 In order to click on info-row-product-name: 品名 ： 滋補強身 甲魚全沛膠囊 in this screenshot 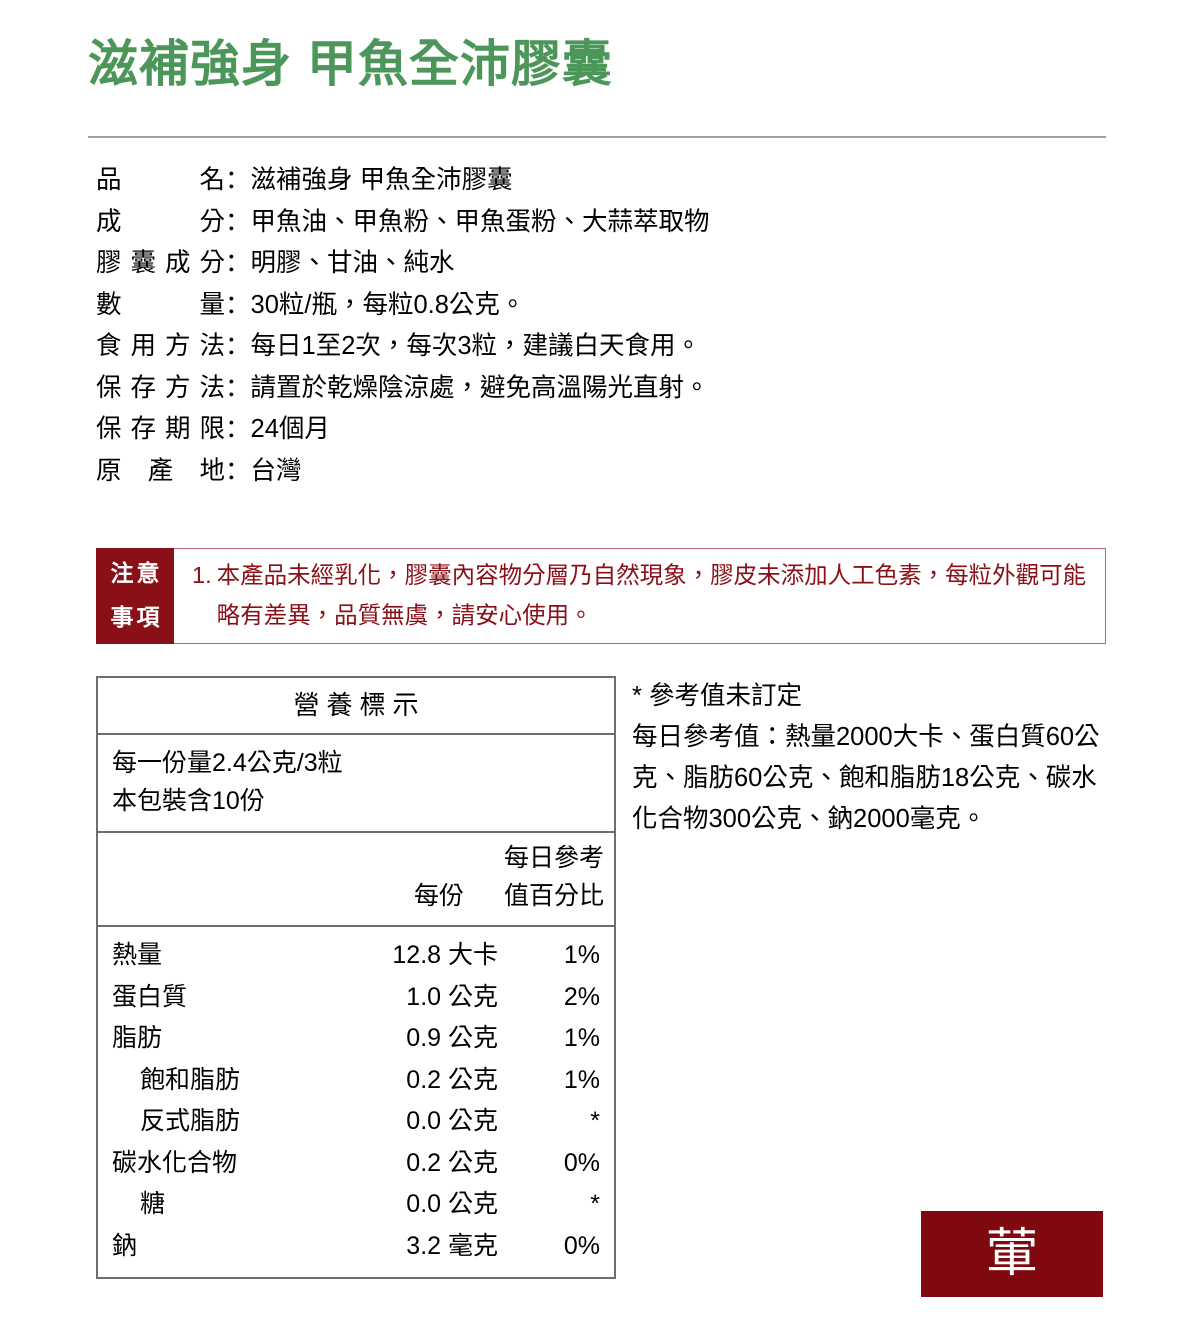, I will do `click(601, 181)`.